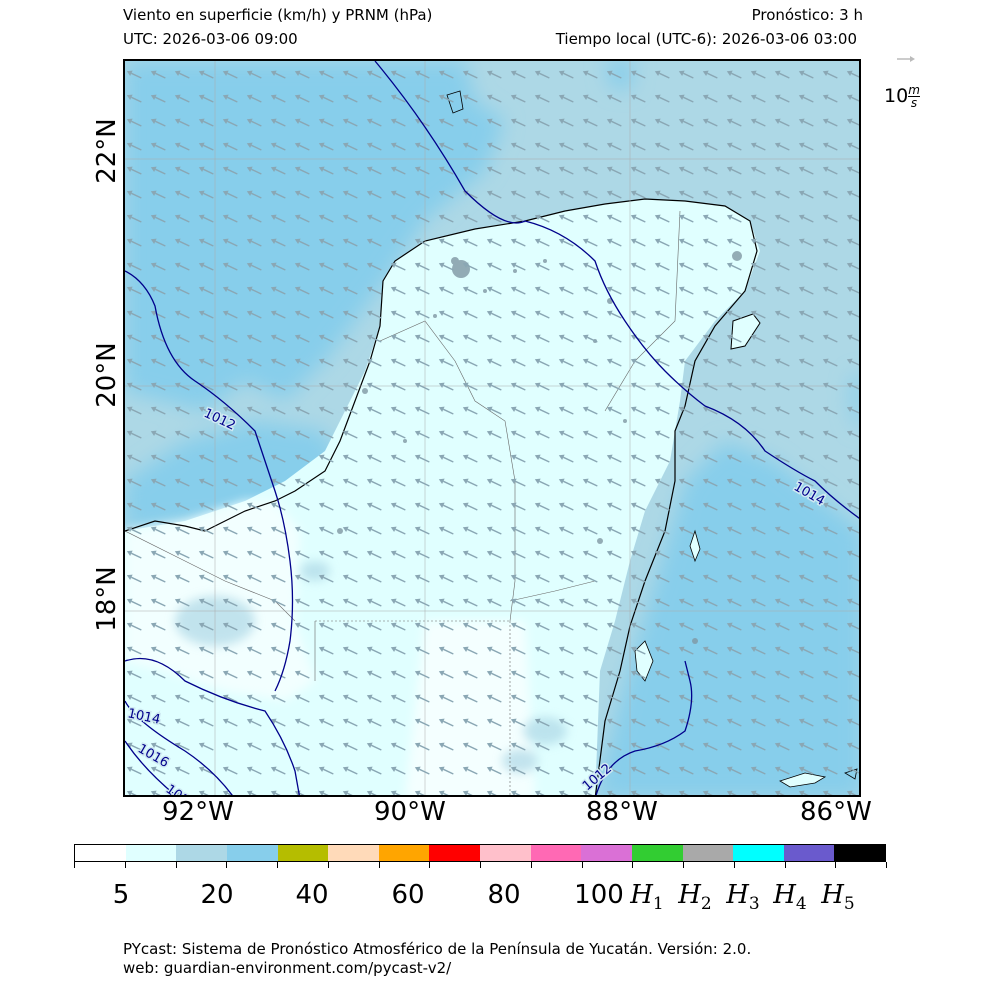  I want to click on reference-unit-den: s, so click(914, 103).